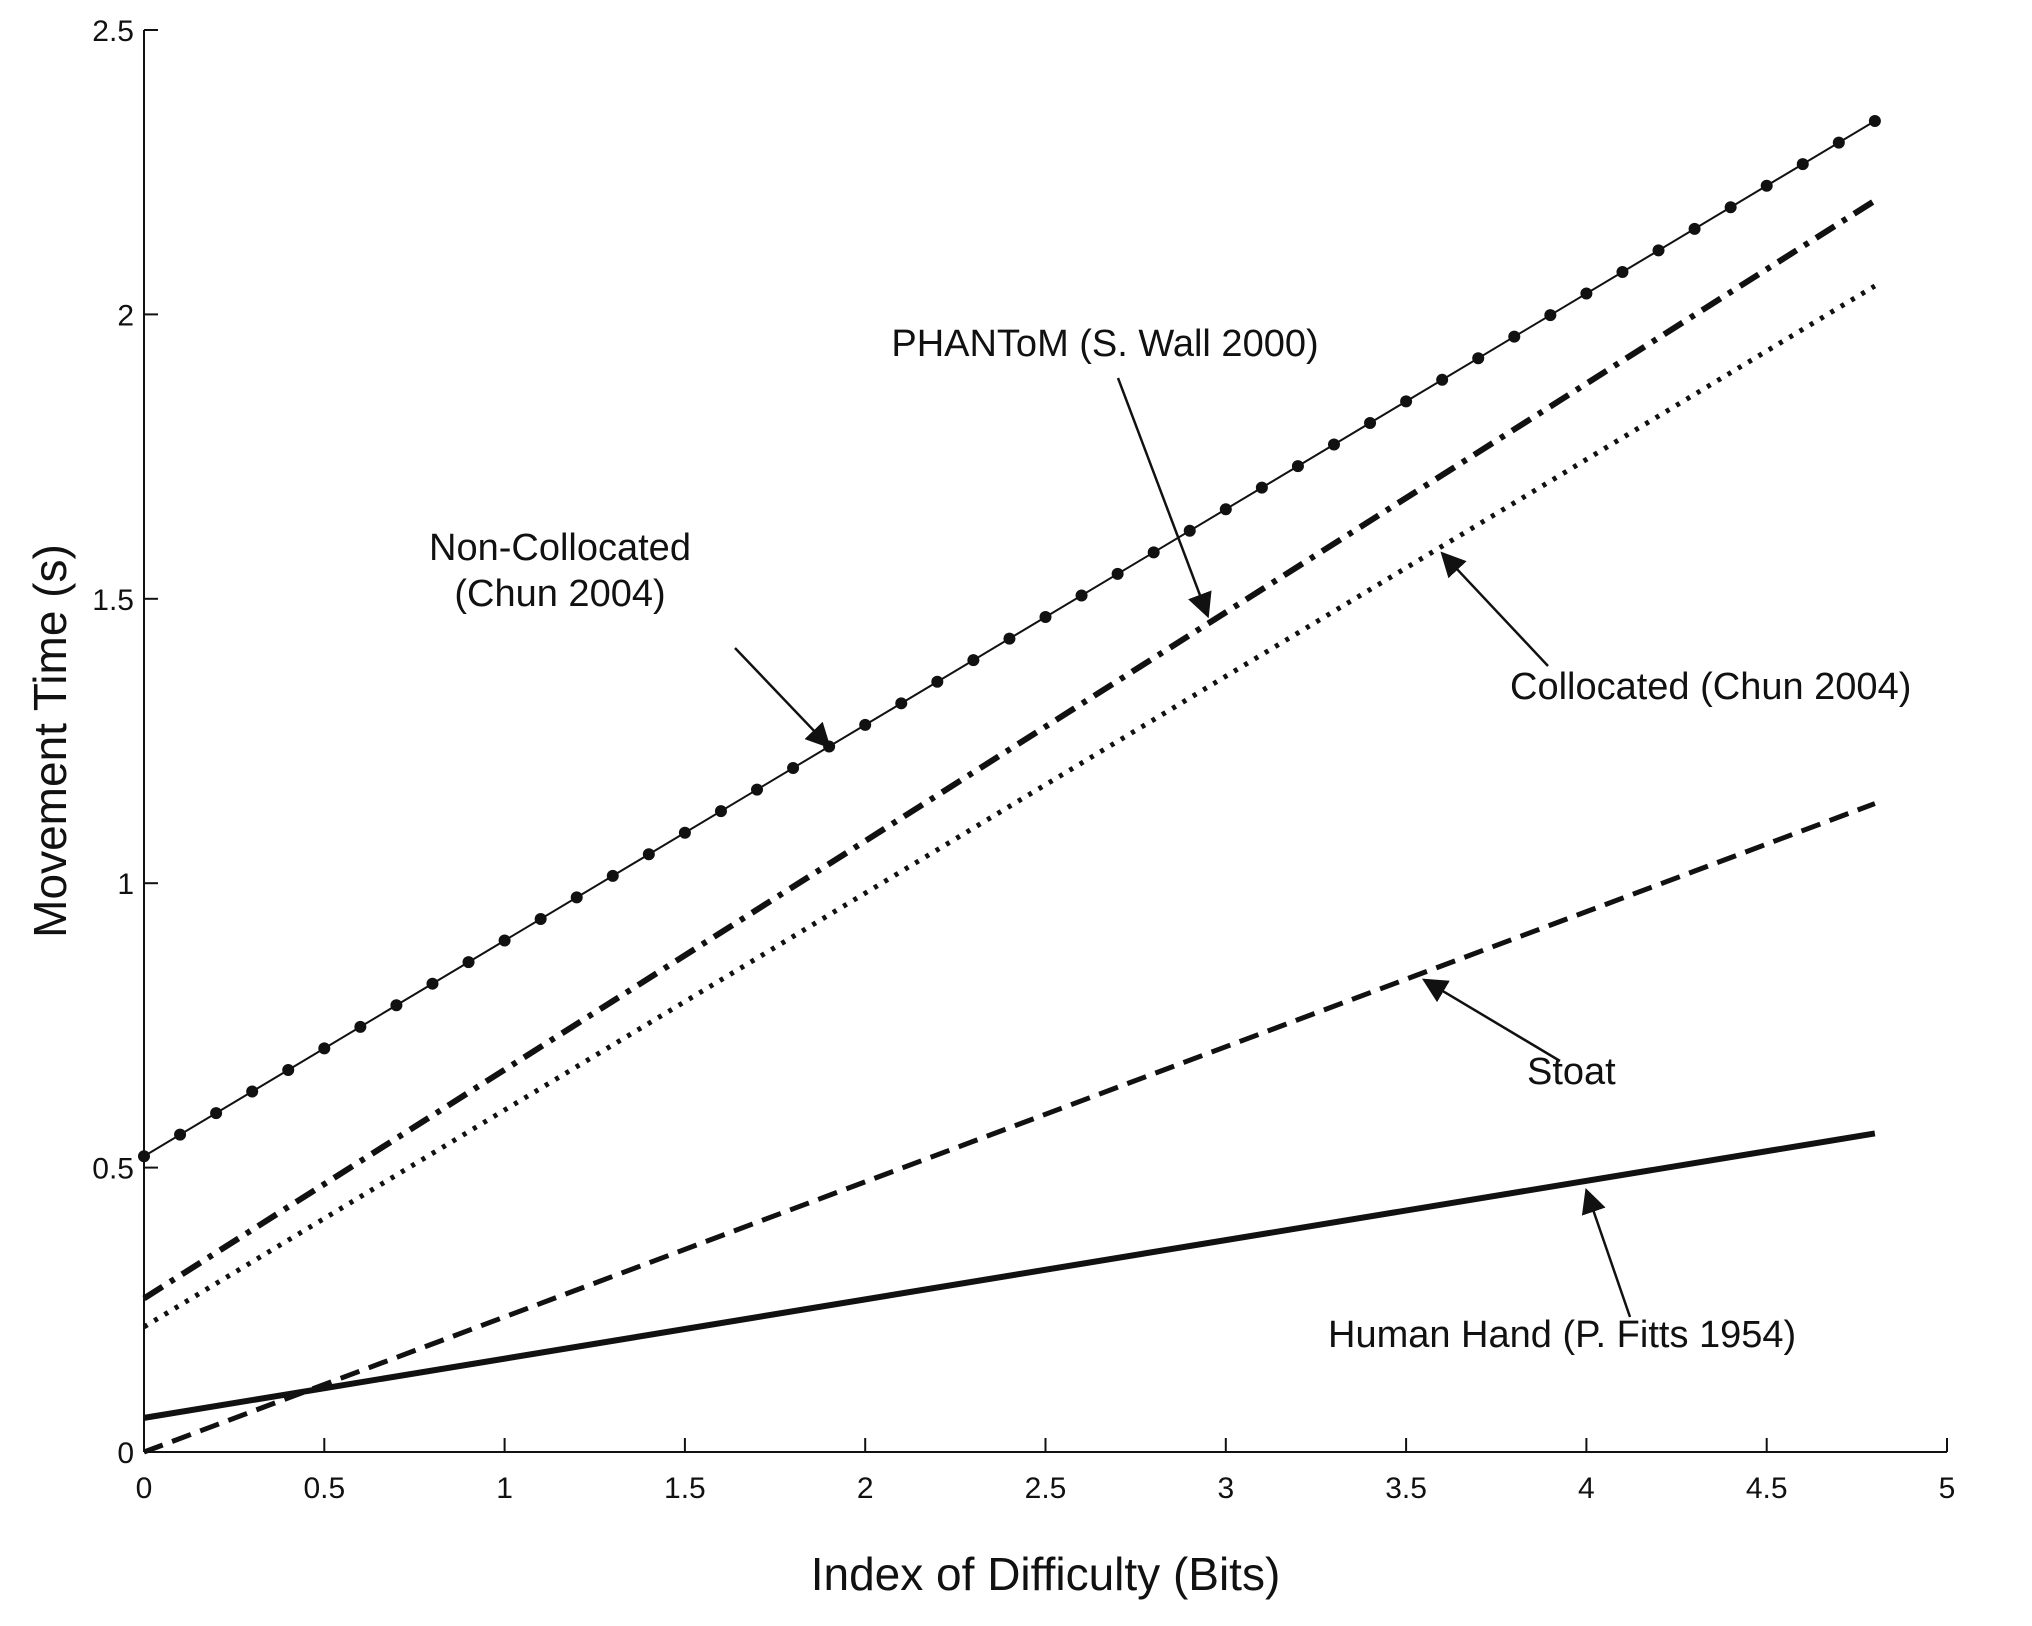 Image resolution: width=2032 pixels, height=1626 pixels. Describe the element at coordinates (1046, 1574) in the screenshot. I see `x-axis-title: Index of Difficulty (Bits)` at that location.